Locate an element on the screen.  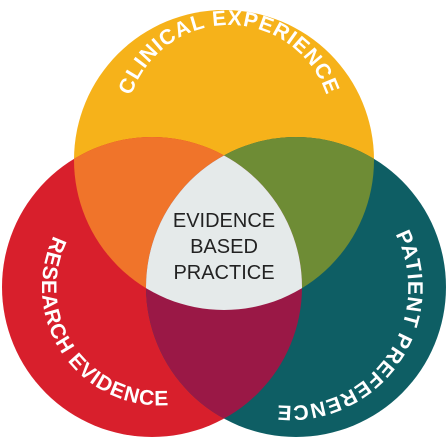
overlap-center is located at coordinates (224, 223).